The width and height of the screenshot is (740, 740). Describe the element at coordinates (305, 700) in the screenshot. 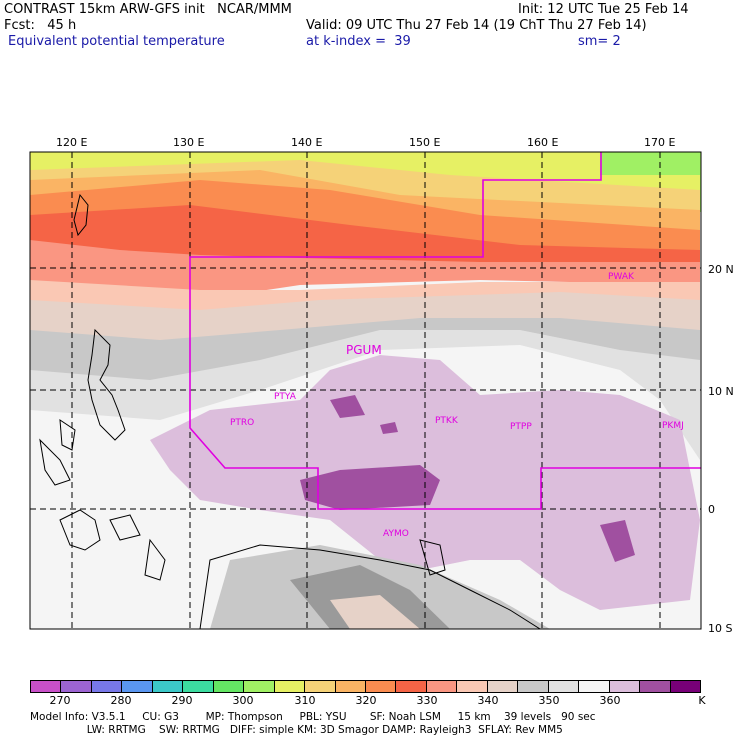

I see `colorbar-label: 310` at that location.